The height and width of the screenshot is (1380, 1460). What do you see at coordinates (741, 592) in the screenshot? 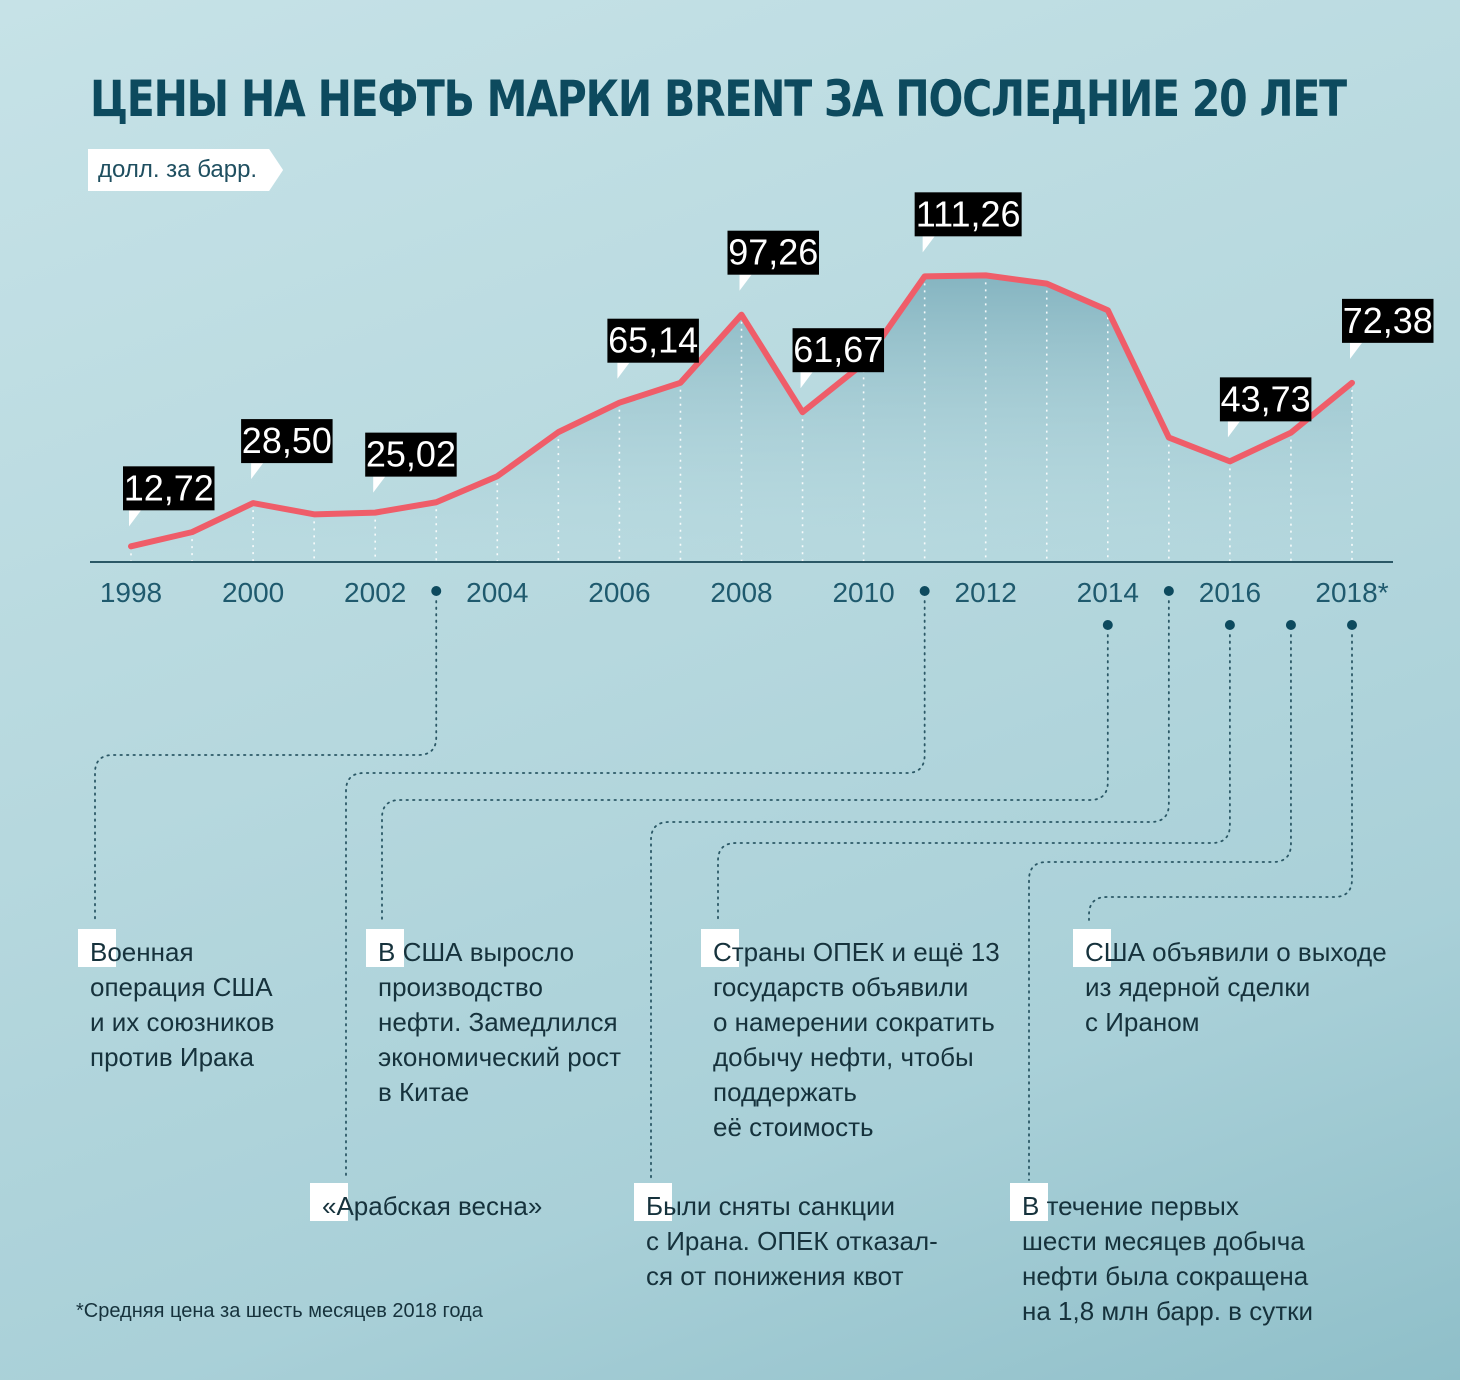
I see `x-tick-label: 2008` at bounding box center [741, 592].